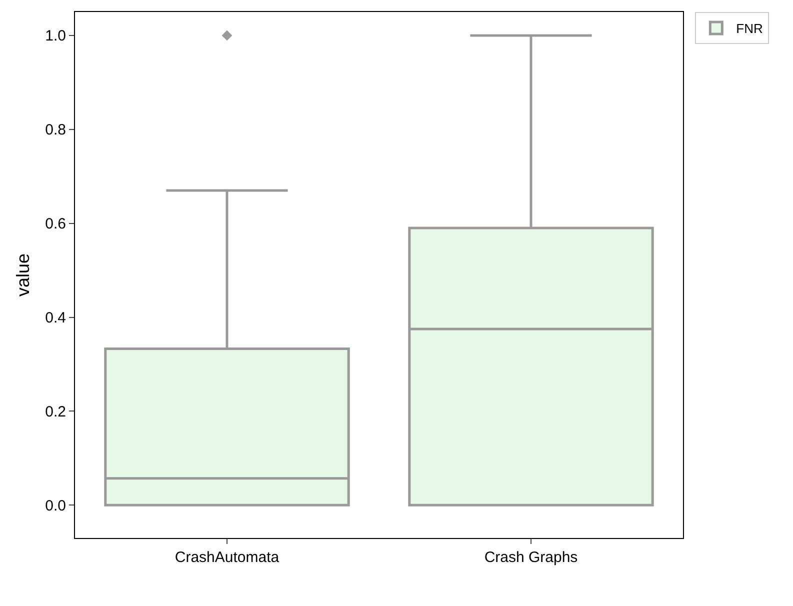 This screenshot has height=606, width=793. I want to click on x-tick-label: CrashAutomata, so click(227, 557).